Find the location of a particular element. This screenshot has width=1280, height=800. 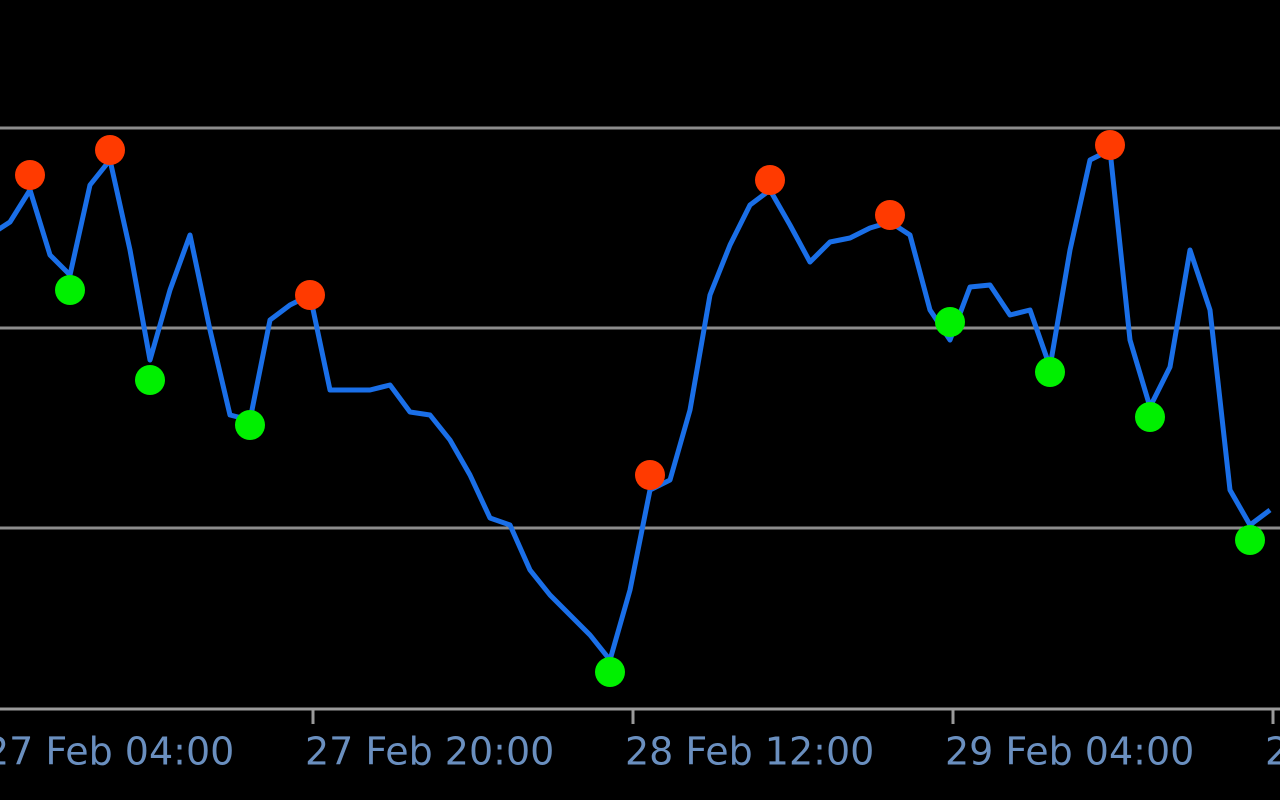

x-tick-label: 29 Feb 20:00 is located at coordinates (1272, 752).